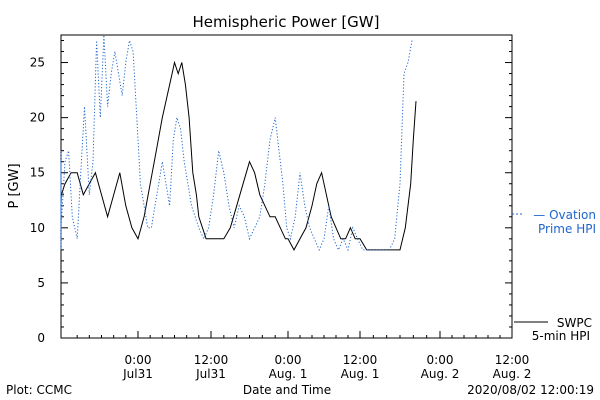 This screenshot has height=400, width=600. What do you see at coordinates (564, 215) in the screenshot?
I see `legend-ovation-line1: — Ovation` at bounding box center [564, 215].